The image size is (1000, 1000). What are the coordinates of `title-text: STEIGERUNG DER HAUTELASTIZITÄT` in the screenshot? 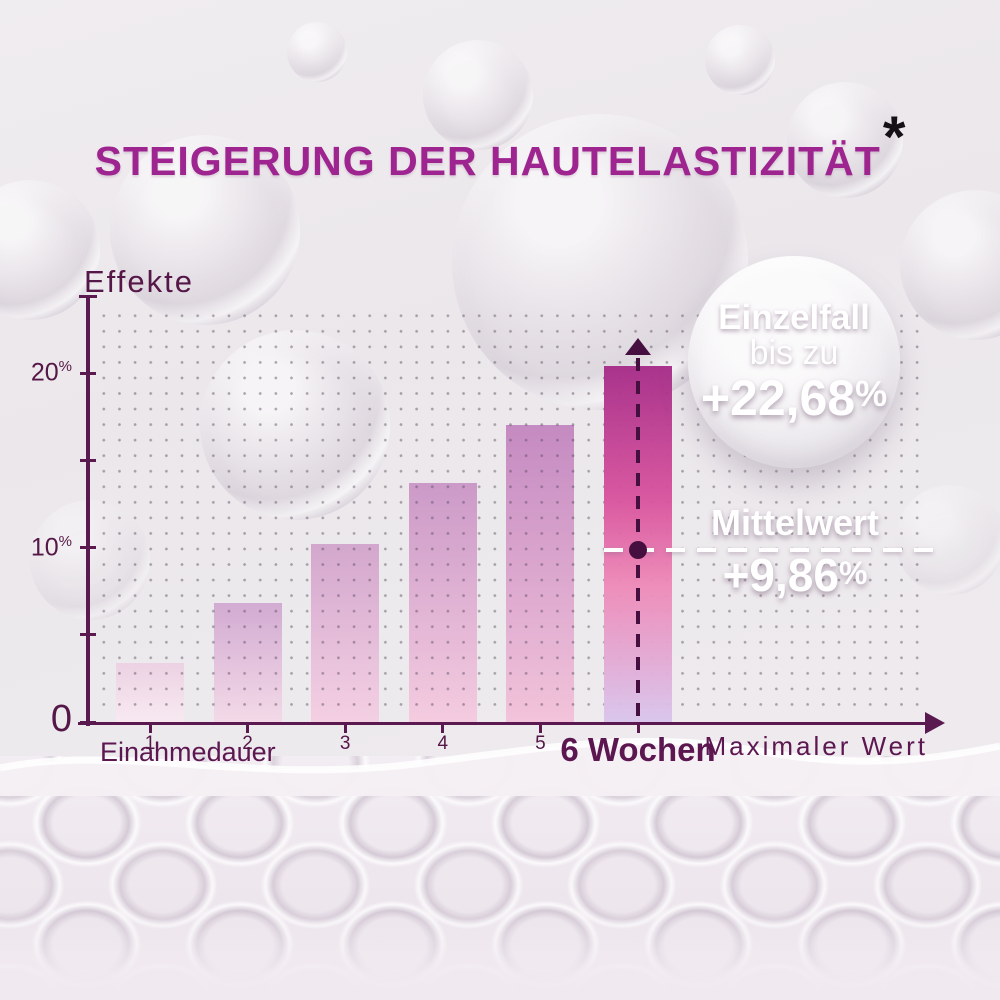 It's located at (487, 161).